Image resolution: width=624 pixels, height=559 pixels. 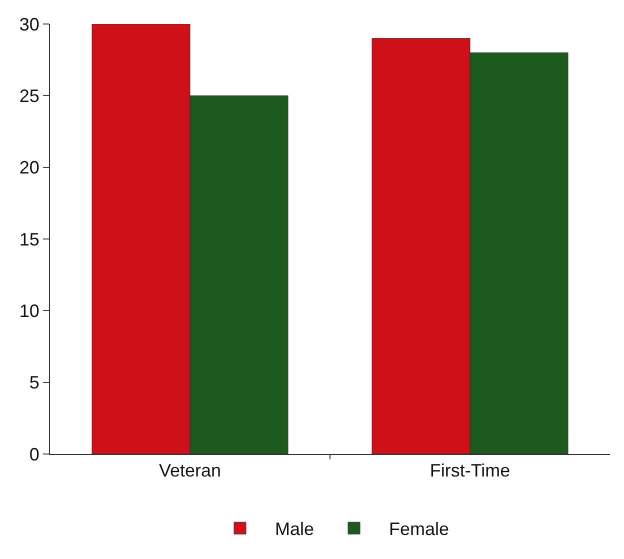 I want to click on y-tick-label: 30, so click(x=29, y=24).